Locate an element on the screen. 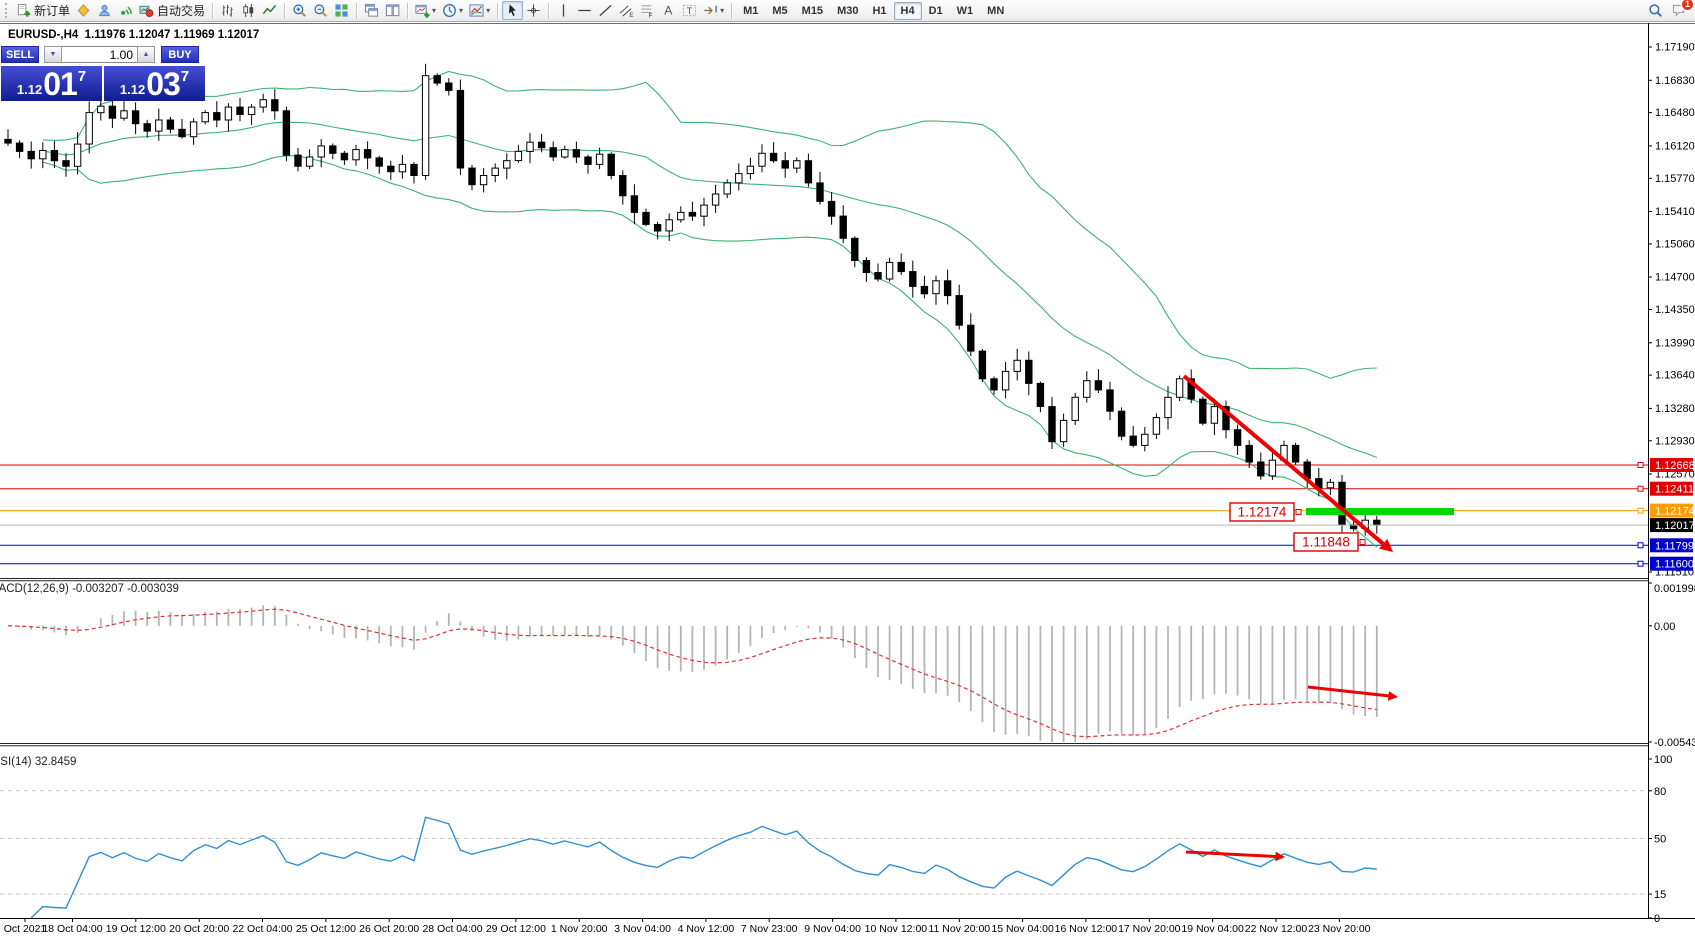 Image resolution: width=1695 pixels, height=937 pixels. timeframe-m15: M15 is located at coordinates (812, 10).